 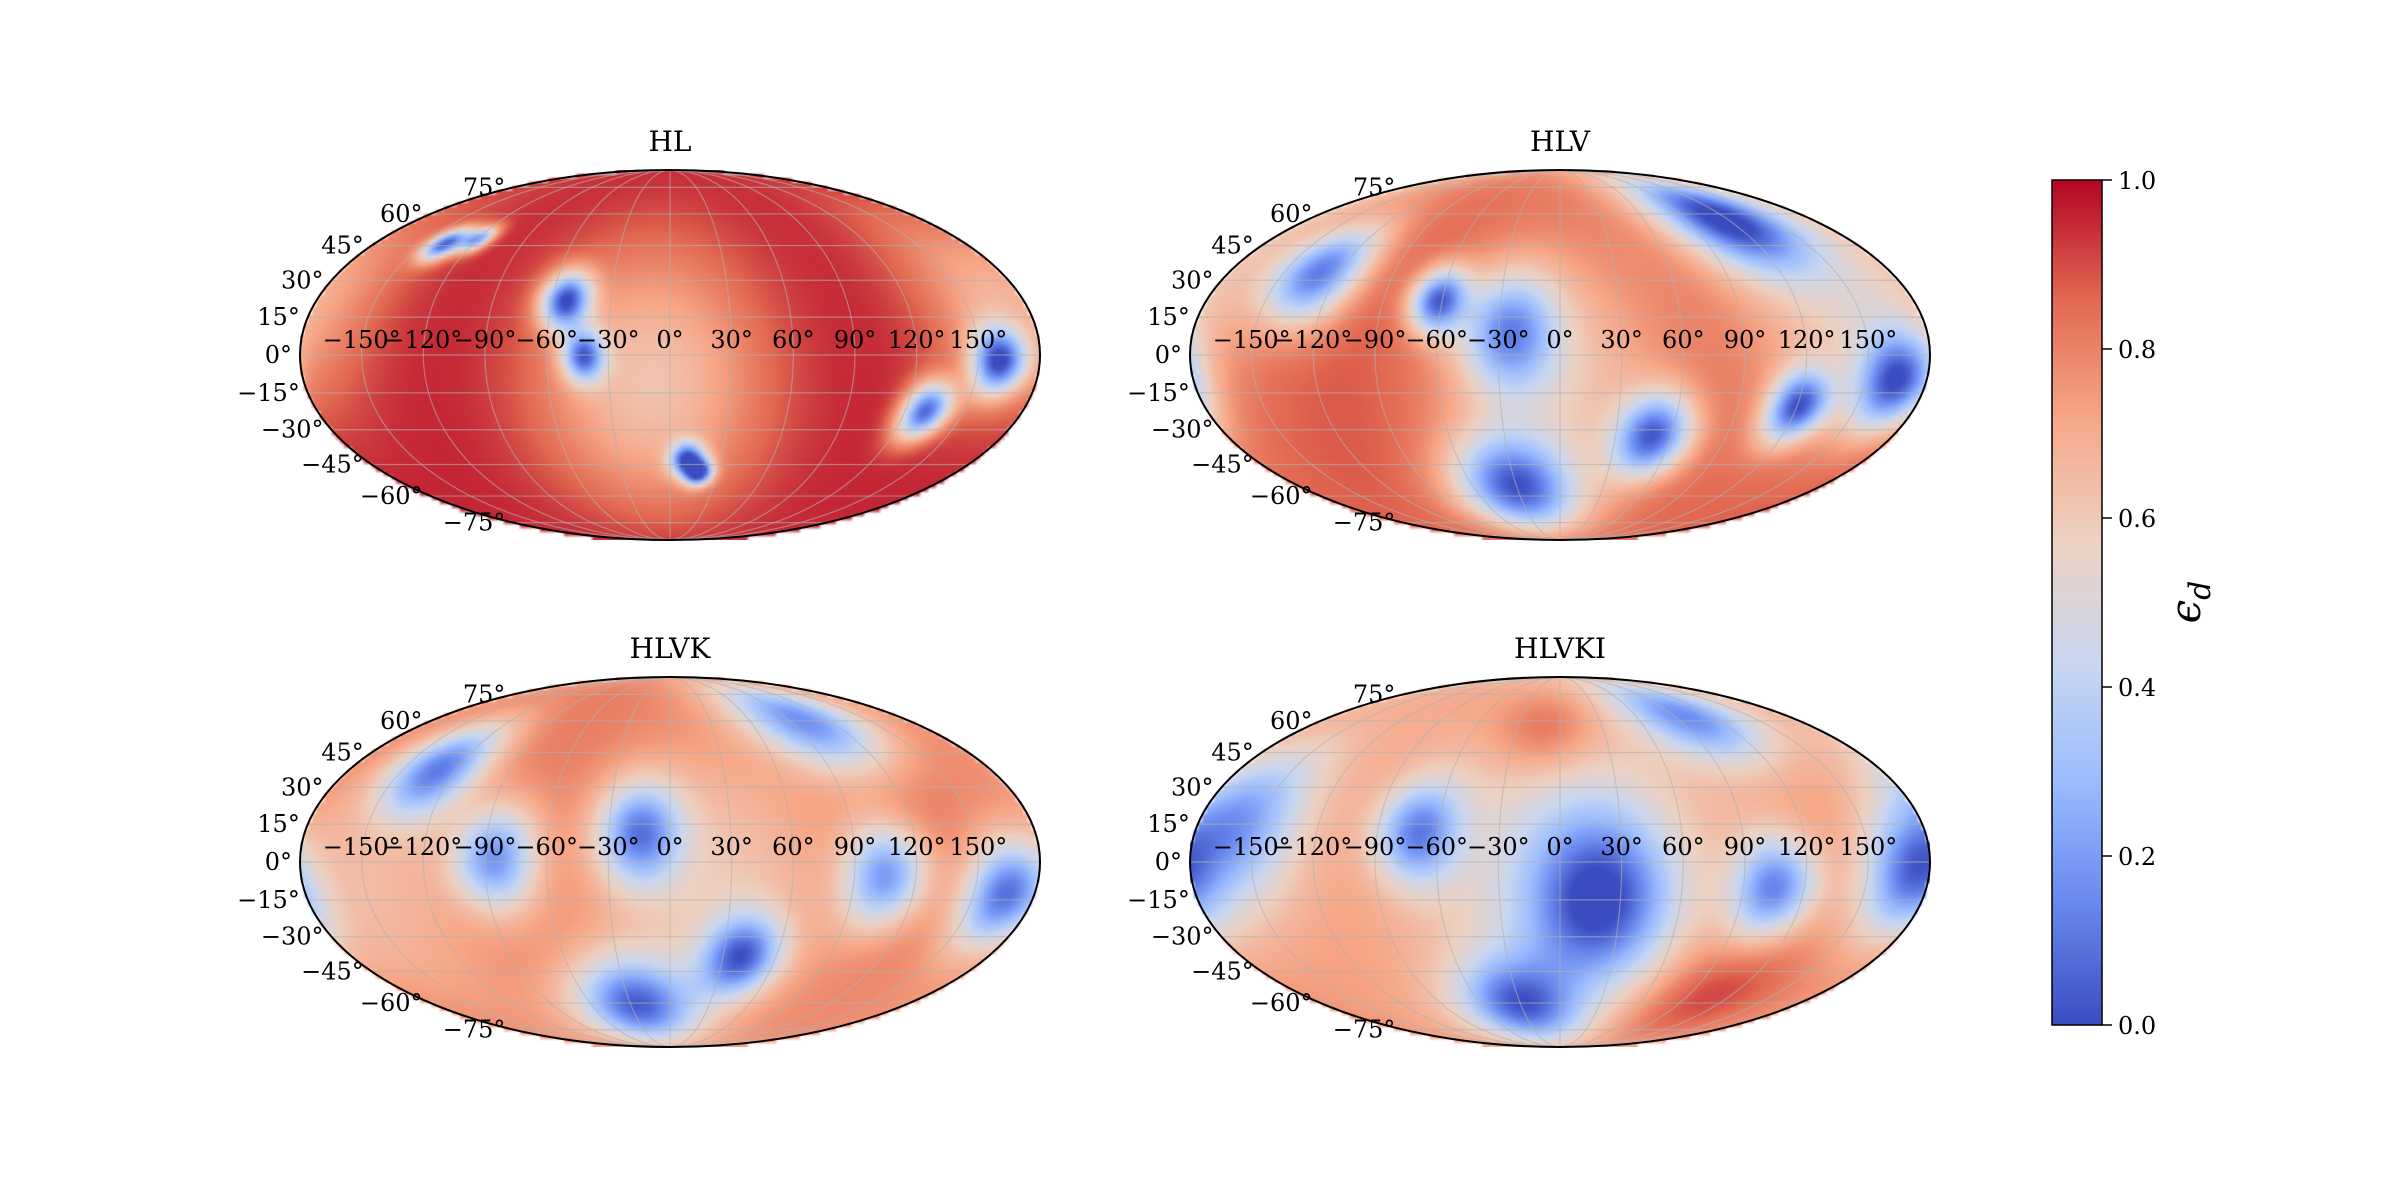 What do you see at coordinates (2137, 857) in the screenshot?
I see `colorbar-tick-label: 0.2` at bounding box center [2137, 857].